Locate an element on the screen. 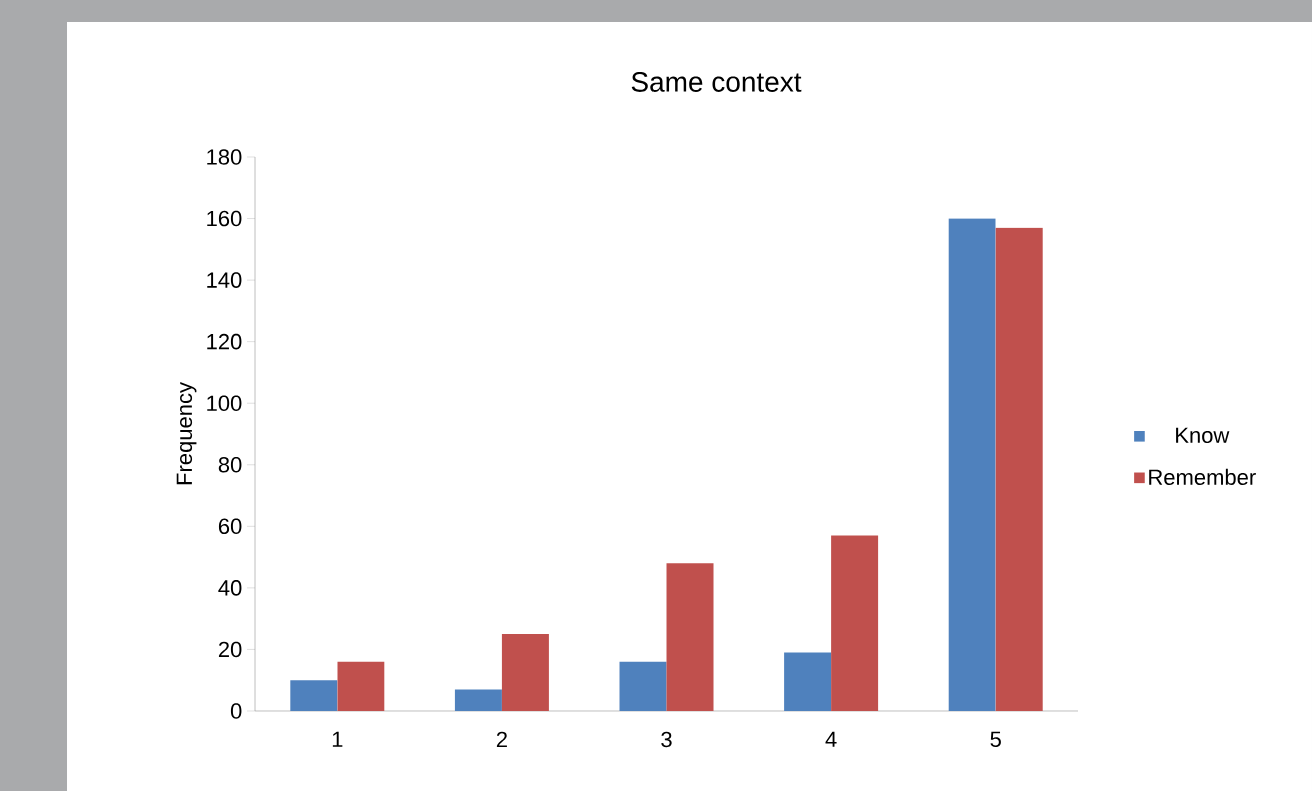 The image size is (1312, 791). y-axis-title: Frequency is located at coordinates (186, 433).